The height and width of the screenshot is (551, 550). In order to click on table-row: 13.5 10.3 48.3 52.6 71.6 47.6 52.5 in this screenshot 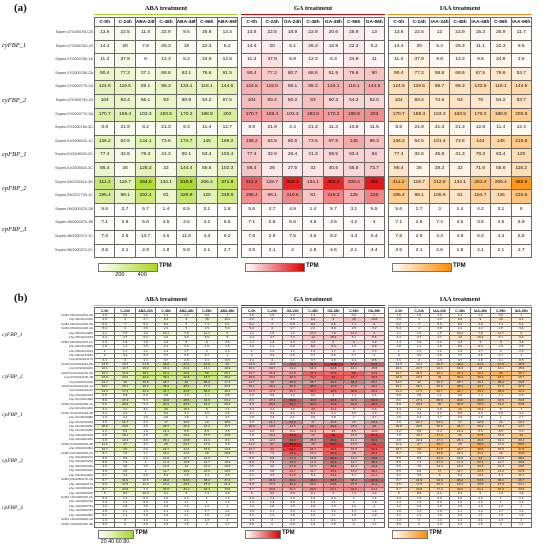, I will do `click(313, 364)`.